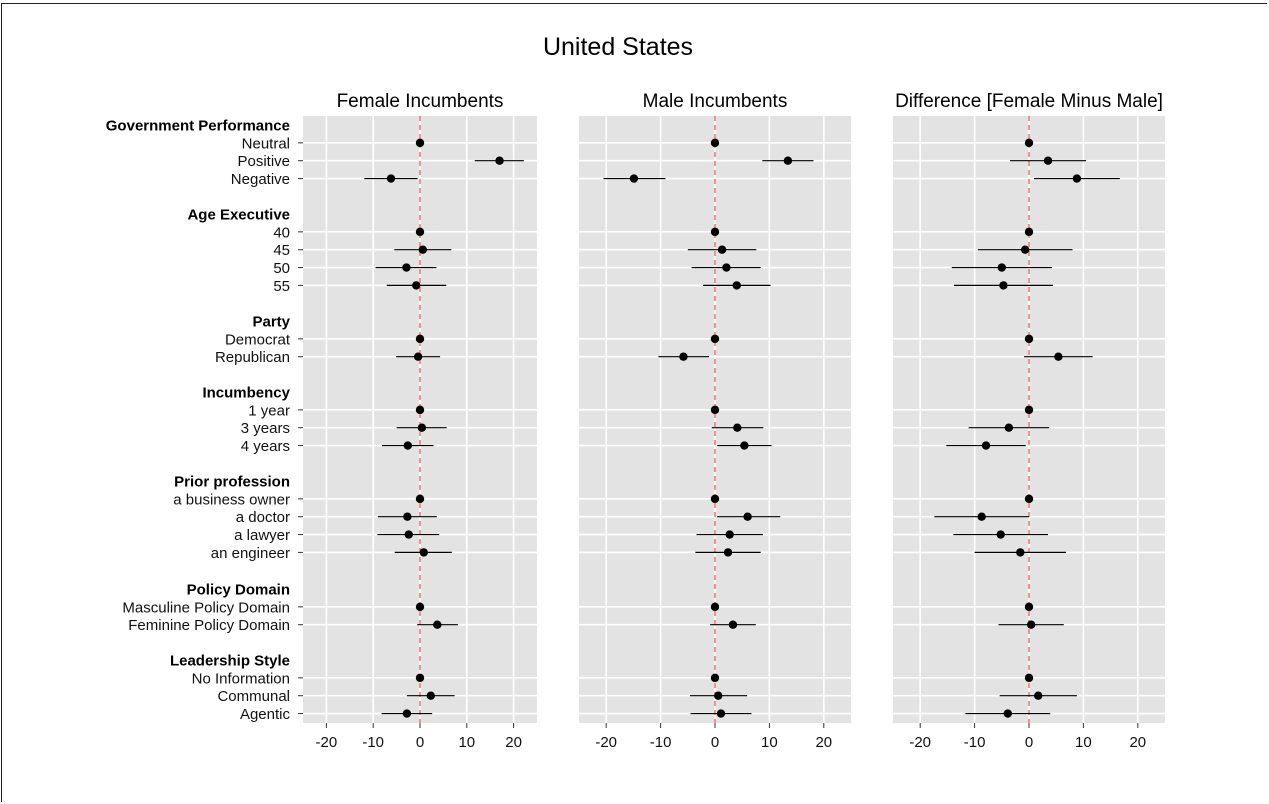 The height and width of the screenshot is (804, 1269). I want to click on level-label: 1 year, so click(269, 410).